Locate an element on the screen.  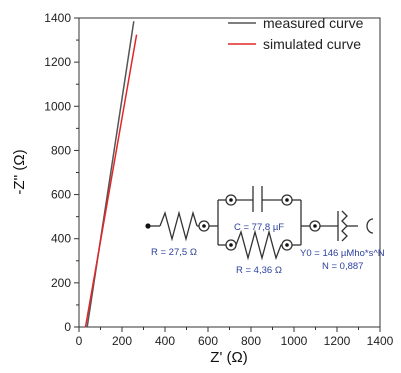
legend: measured curve simulated curve is located at coordinates (296, 33).